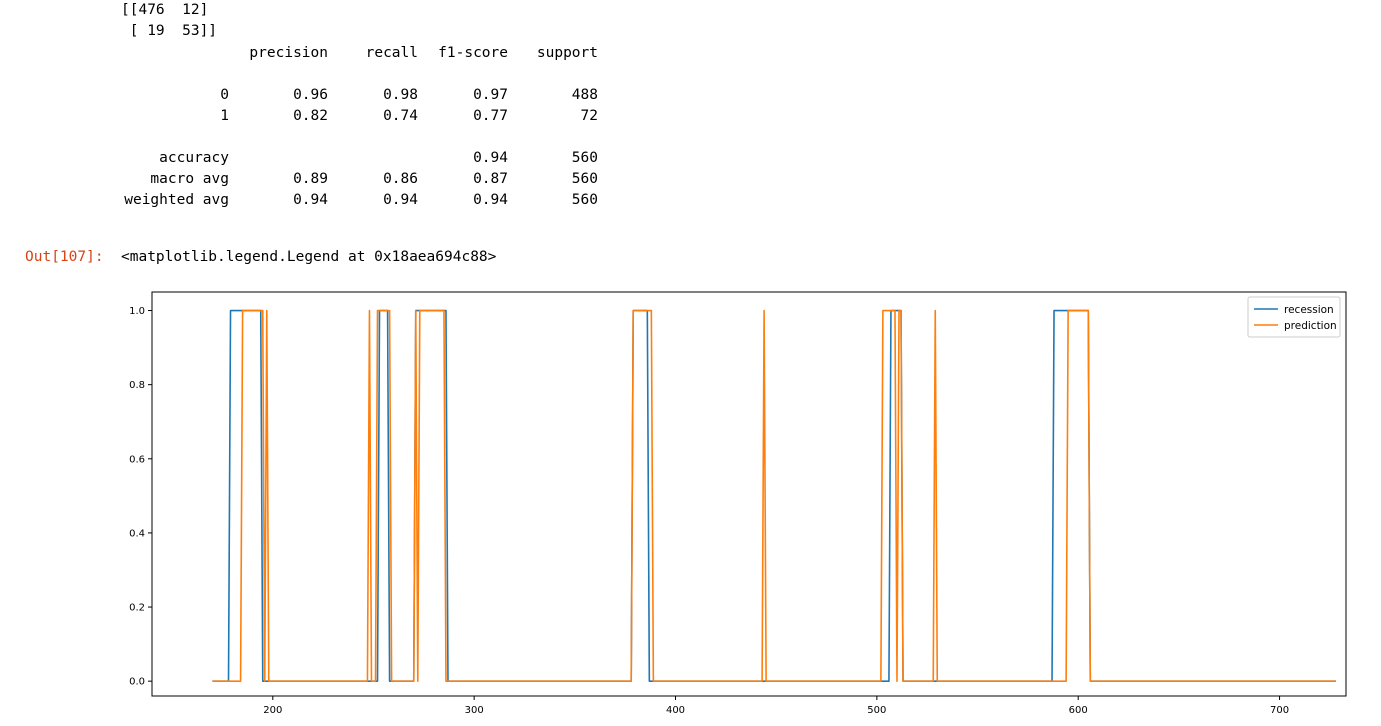 This screenshot has width=1381, height=726. What do you see at coordinates (675, 710) in the screenshot?
I see `x-tick-label: 400` at bounding box center [675, 710].